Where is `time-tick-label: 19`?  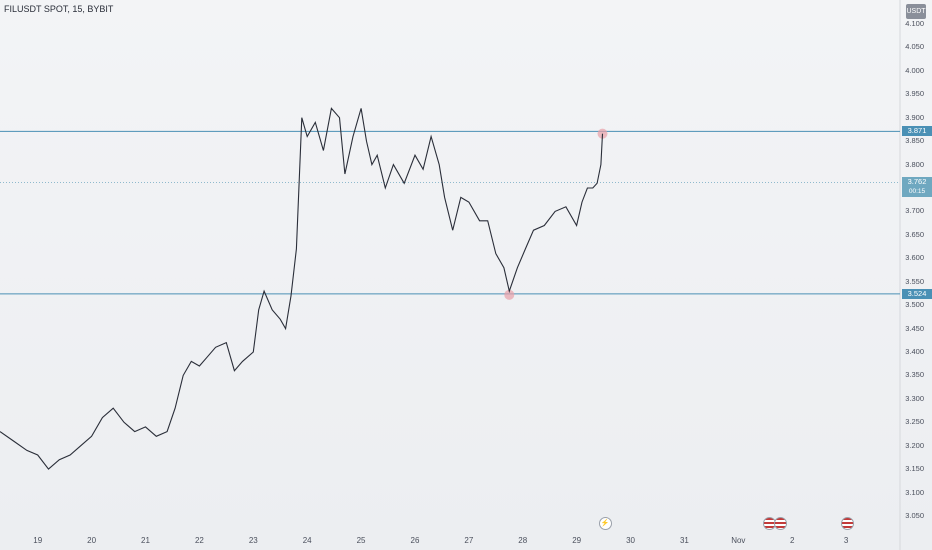
time-tick-label: 19 is located at coordinates (38, 540).